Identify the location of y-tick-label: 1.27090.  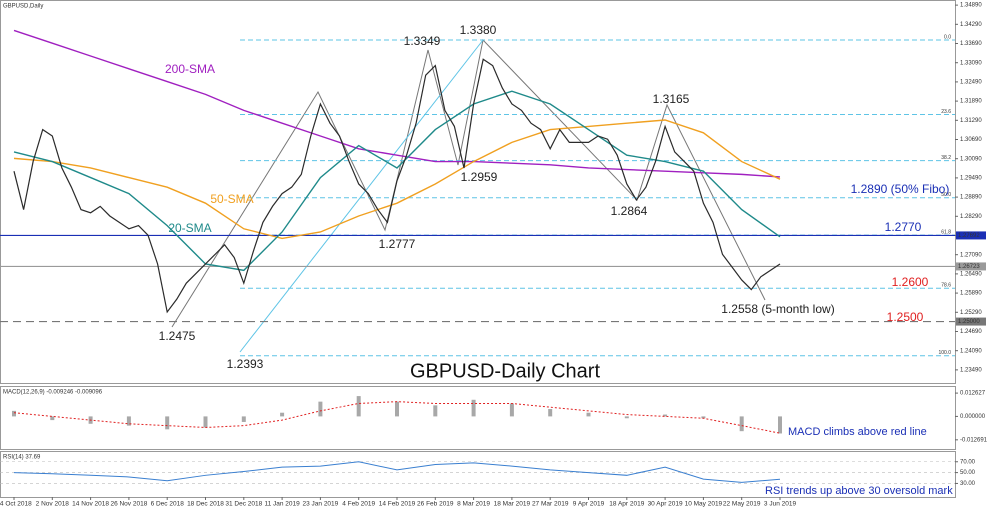
(971, 255).